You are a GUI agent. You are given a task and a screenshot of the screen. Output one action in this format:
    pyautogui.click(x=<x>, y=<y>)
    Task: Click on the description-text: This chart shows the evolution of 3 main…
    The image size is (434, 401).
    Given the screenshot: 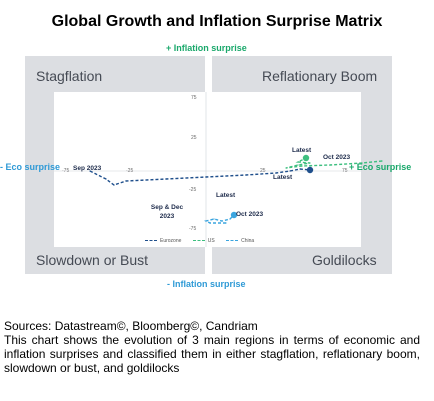 What is the action you would take?
    pyautogui.click(x=212, y=354)
    